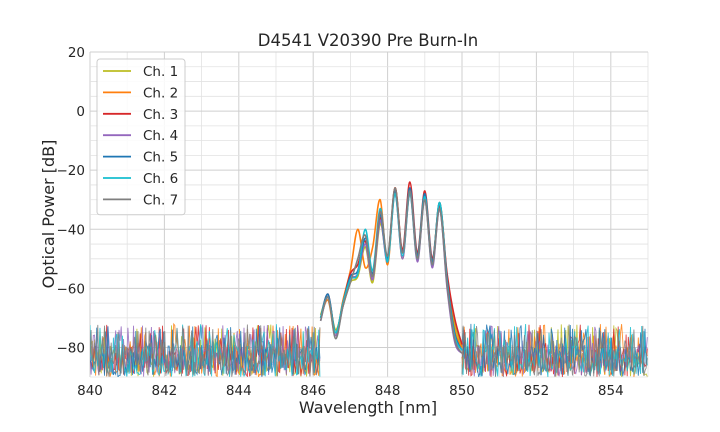 The height and width of the screenshot is (432, 720). I want to click on legend-box, so click(141, 137).